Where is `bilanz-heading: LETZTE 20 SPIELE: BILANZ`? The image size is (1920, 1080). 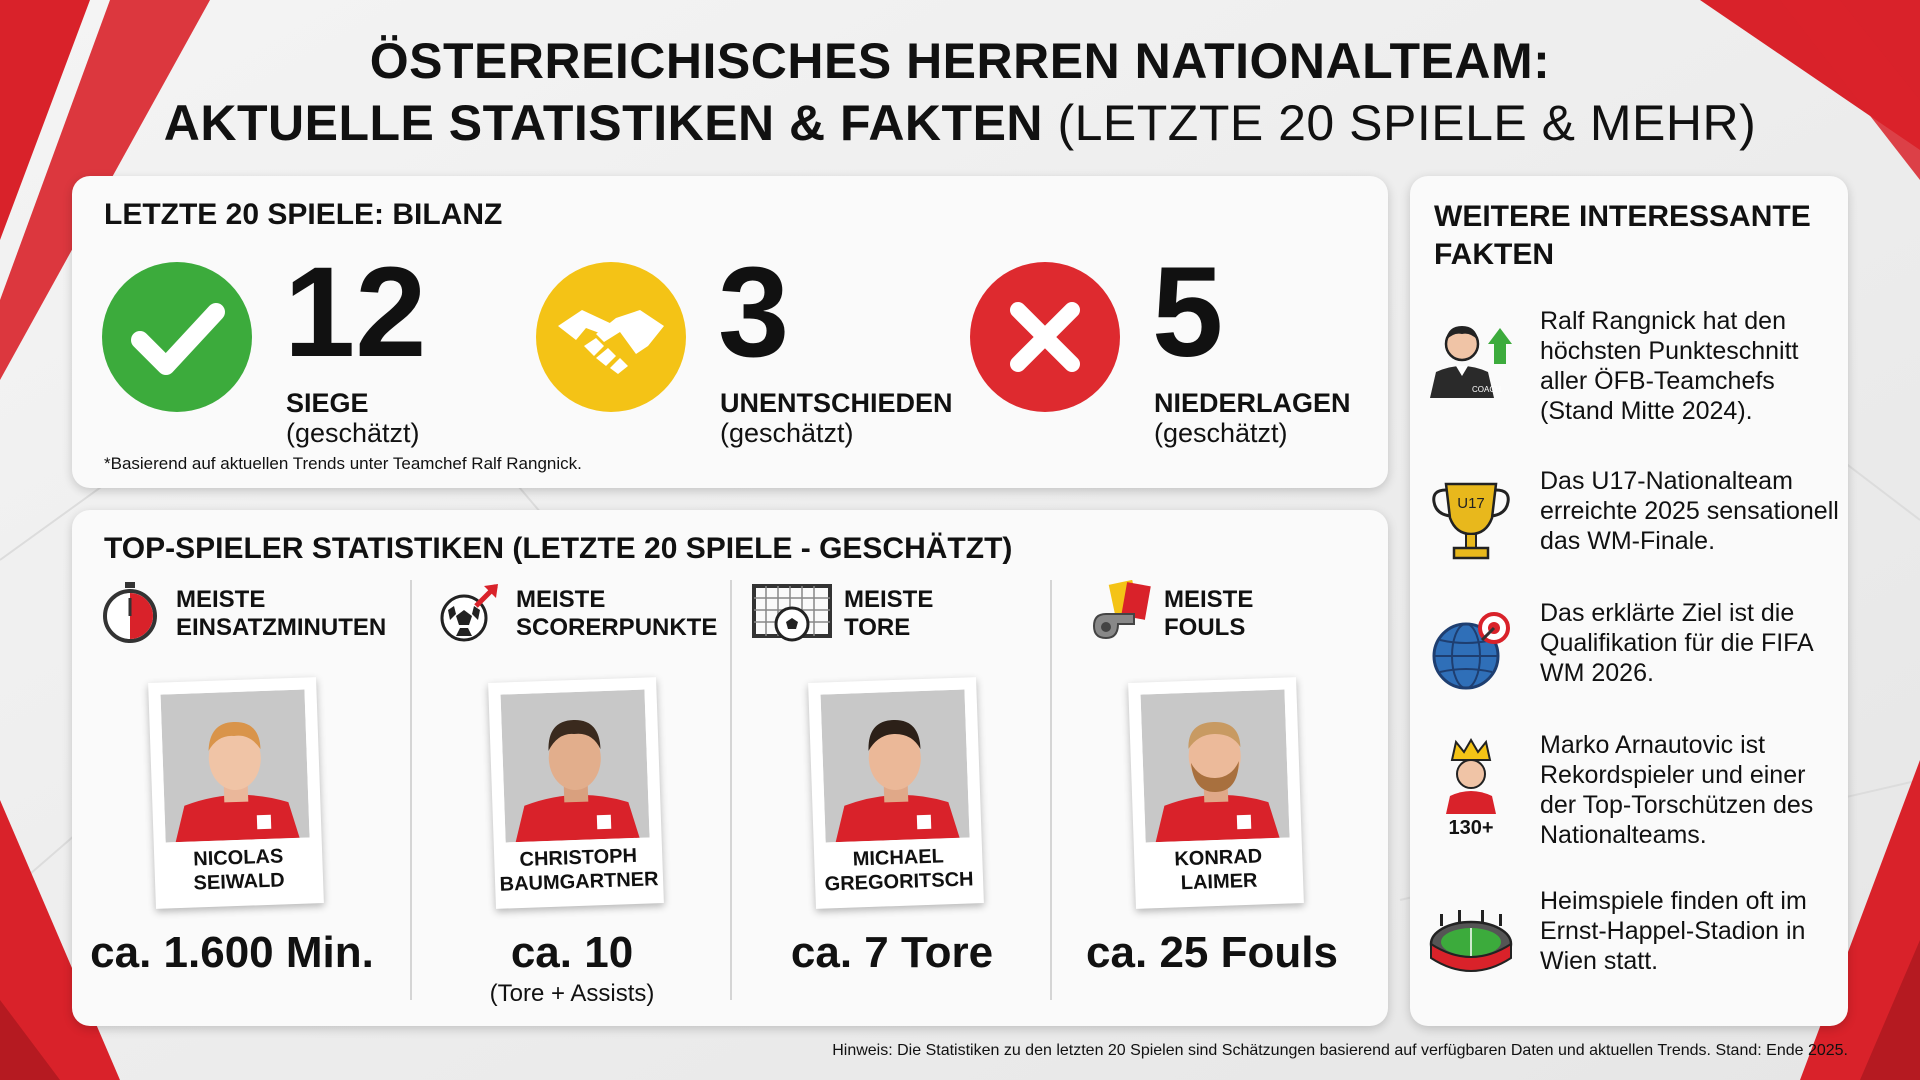
bilanz-heading: LETZTE 20 SPIELE: BILANZ is located at coordinates (303, 214).